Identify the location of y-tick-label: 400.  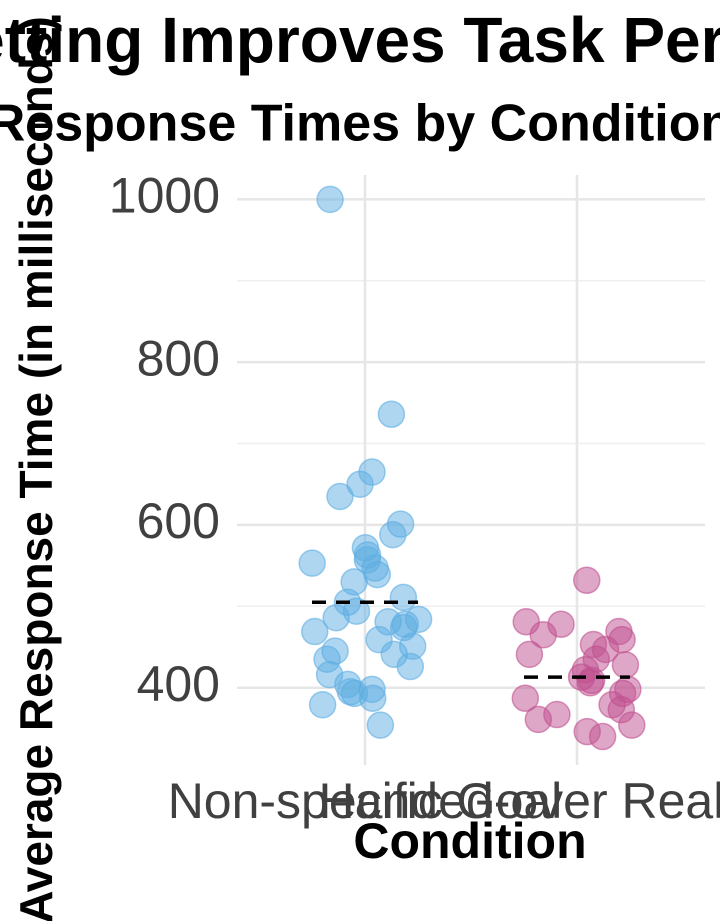
(178, 684).